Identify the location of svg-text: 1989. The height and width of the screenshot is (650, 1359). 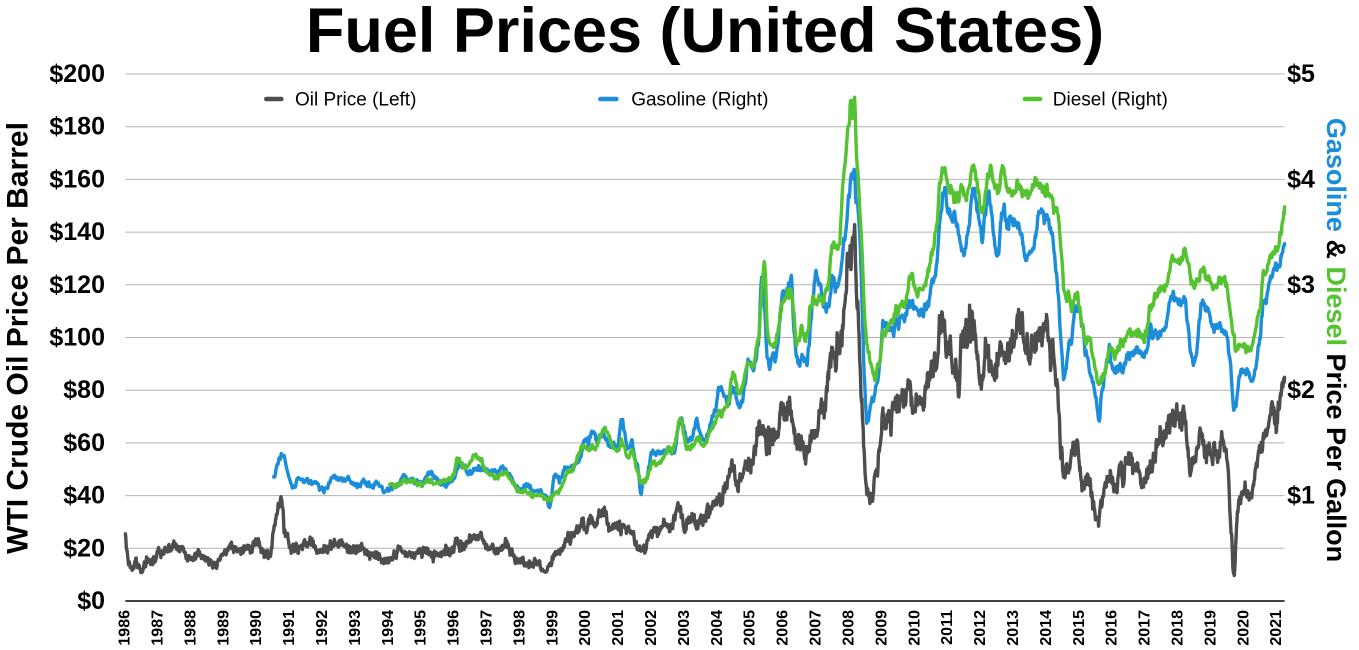
(223, 628).